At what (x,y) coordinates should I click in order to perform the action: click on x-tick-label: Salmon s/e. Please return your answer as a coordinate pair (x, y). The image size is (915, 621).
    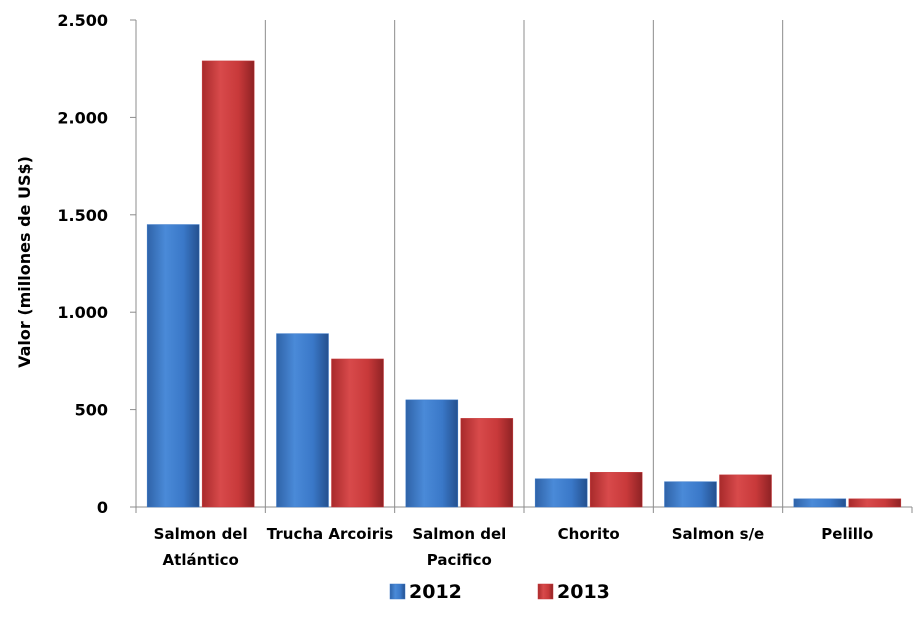
    Looking at the image, I should click on (718, 534).